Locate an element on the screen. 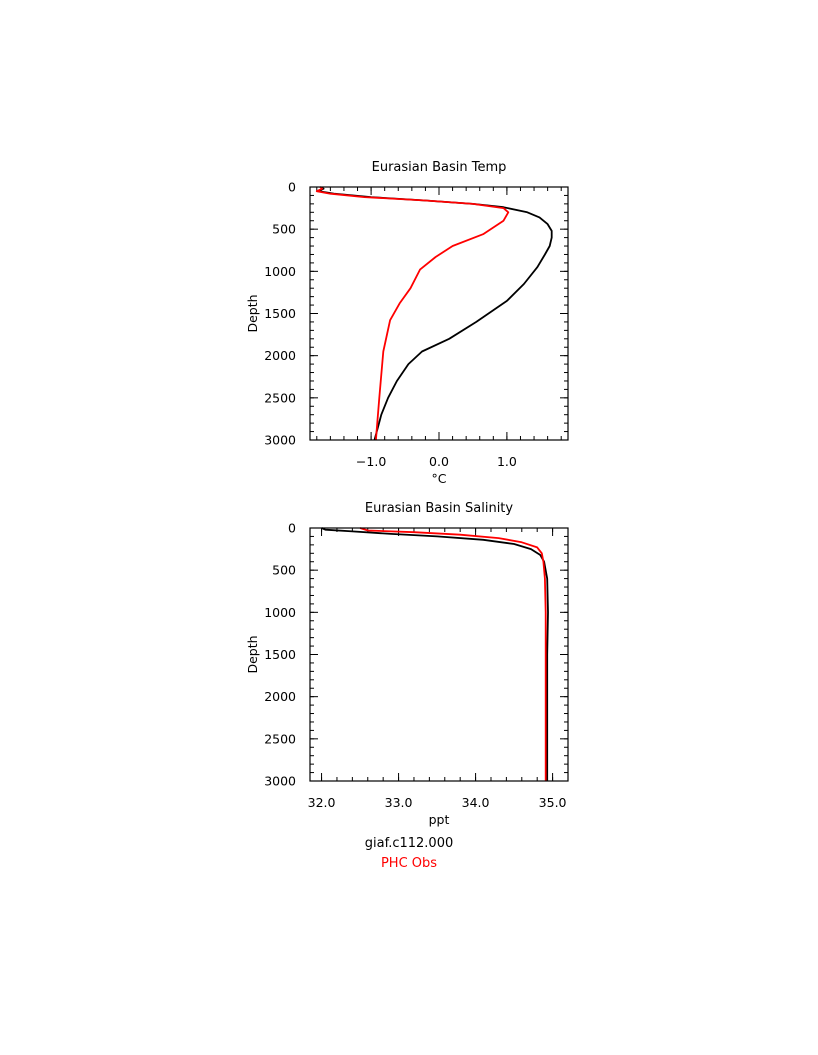 The width and height of the screenshot is (818, 1055). legend-item-model: giaf.c112.000 is located at coordinates (409, 843).